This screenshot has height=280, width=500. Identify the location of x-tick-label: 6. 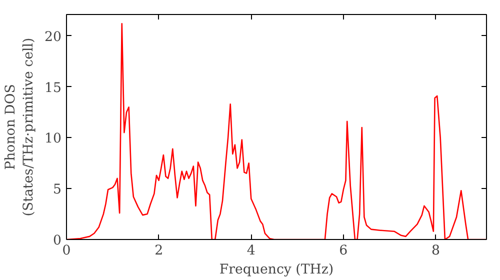
(343, 251).